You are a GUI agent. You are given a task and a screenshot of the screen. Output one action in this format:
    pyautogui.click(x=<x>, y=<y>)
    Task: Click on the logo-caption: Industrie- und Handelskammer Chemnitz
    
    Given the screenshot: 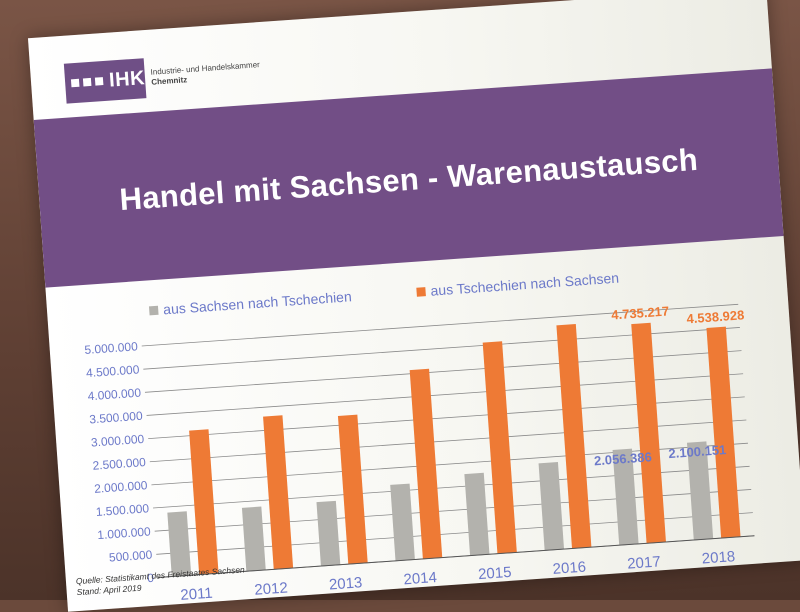 What is the action you would take?
    pyautogui.click(x=205, y=74)
    